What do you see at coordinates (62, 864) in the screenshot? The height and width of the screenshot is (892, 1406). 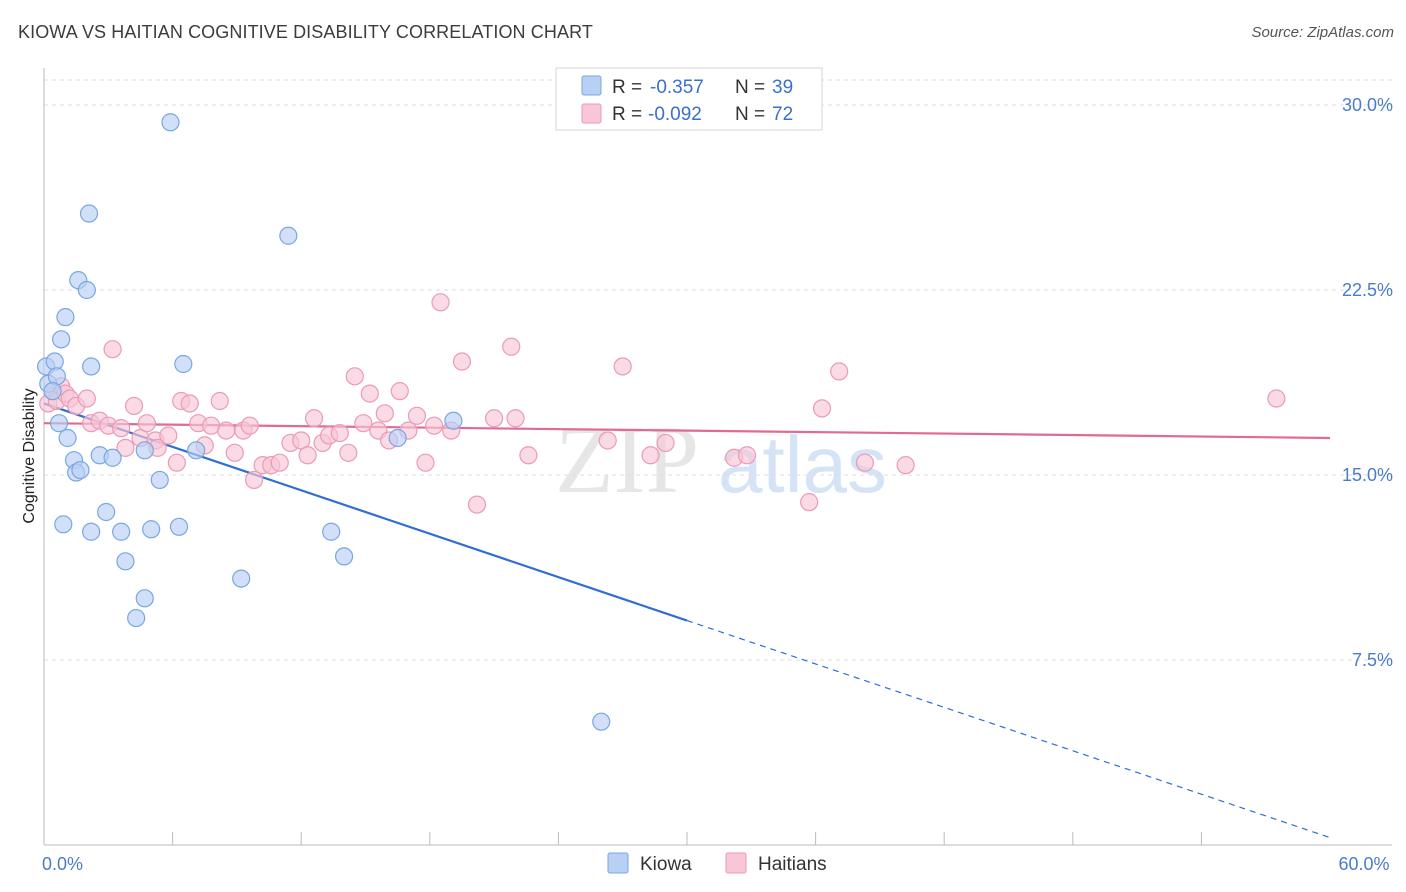 I see `x-tick-label-0: 0.0%` at bounding box center [62, 864].